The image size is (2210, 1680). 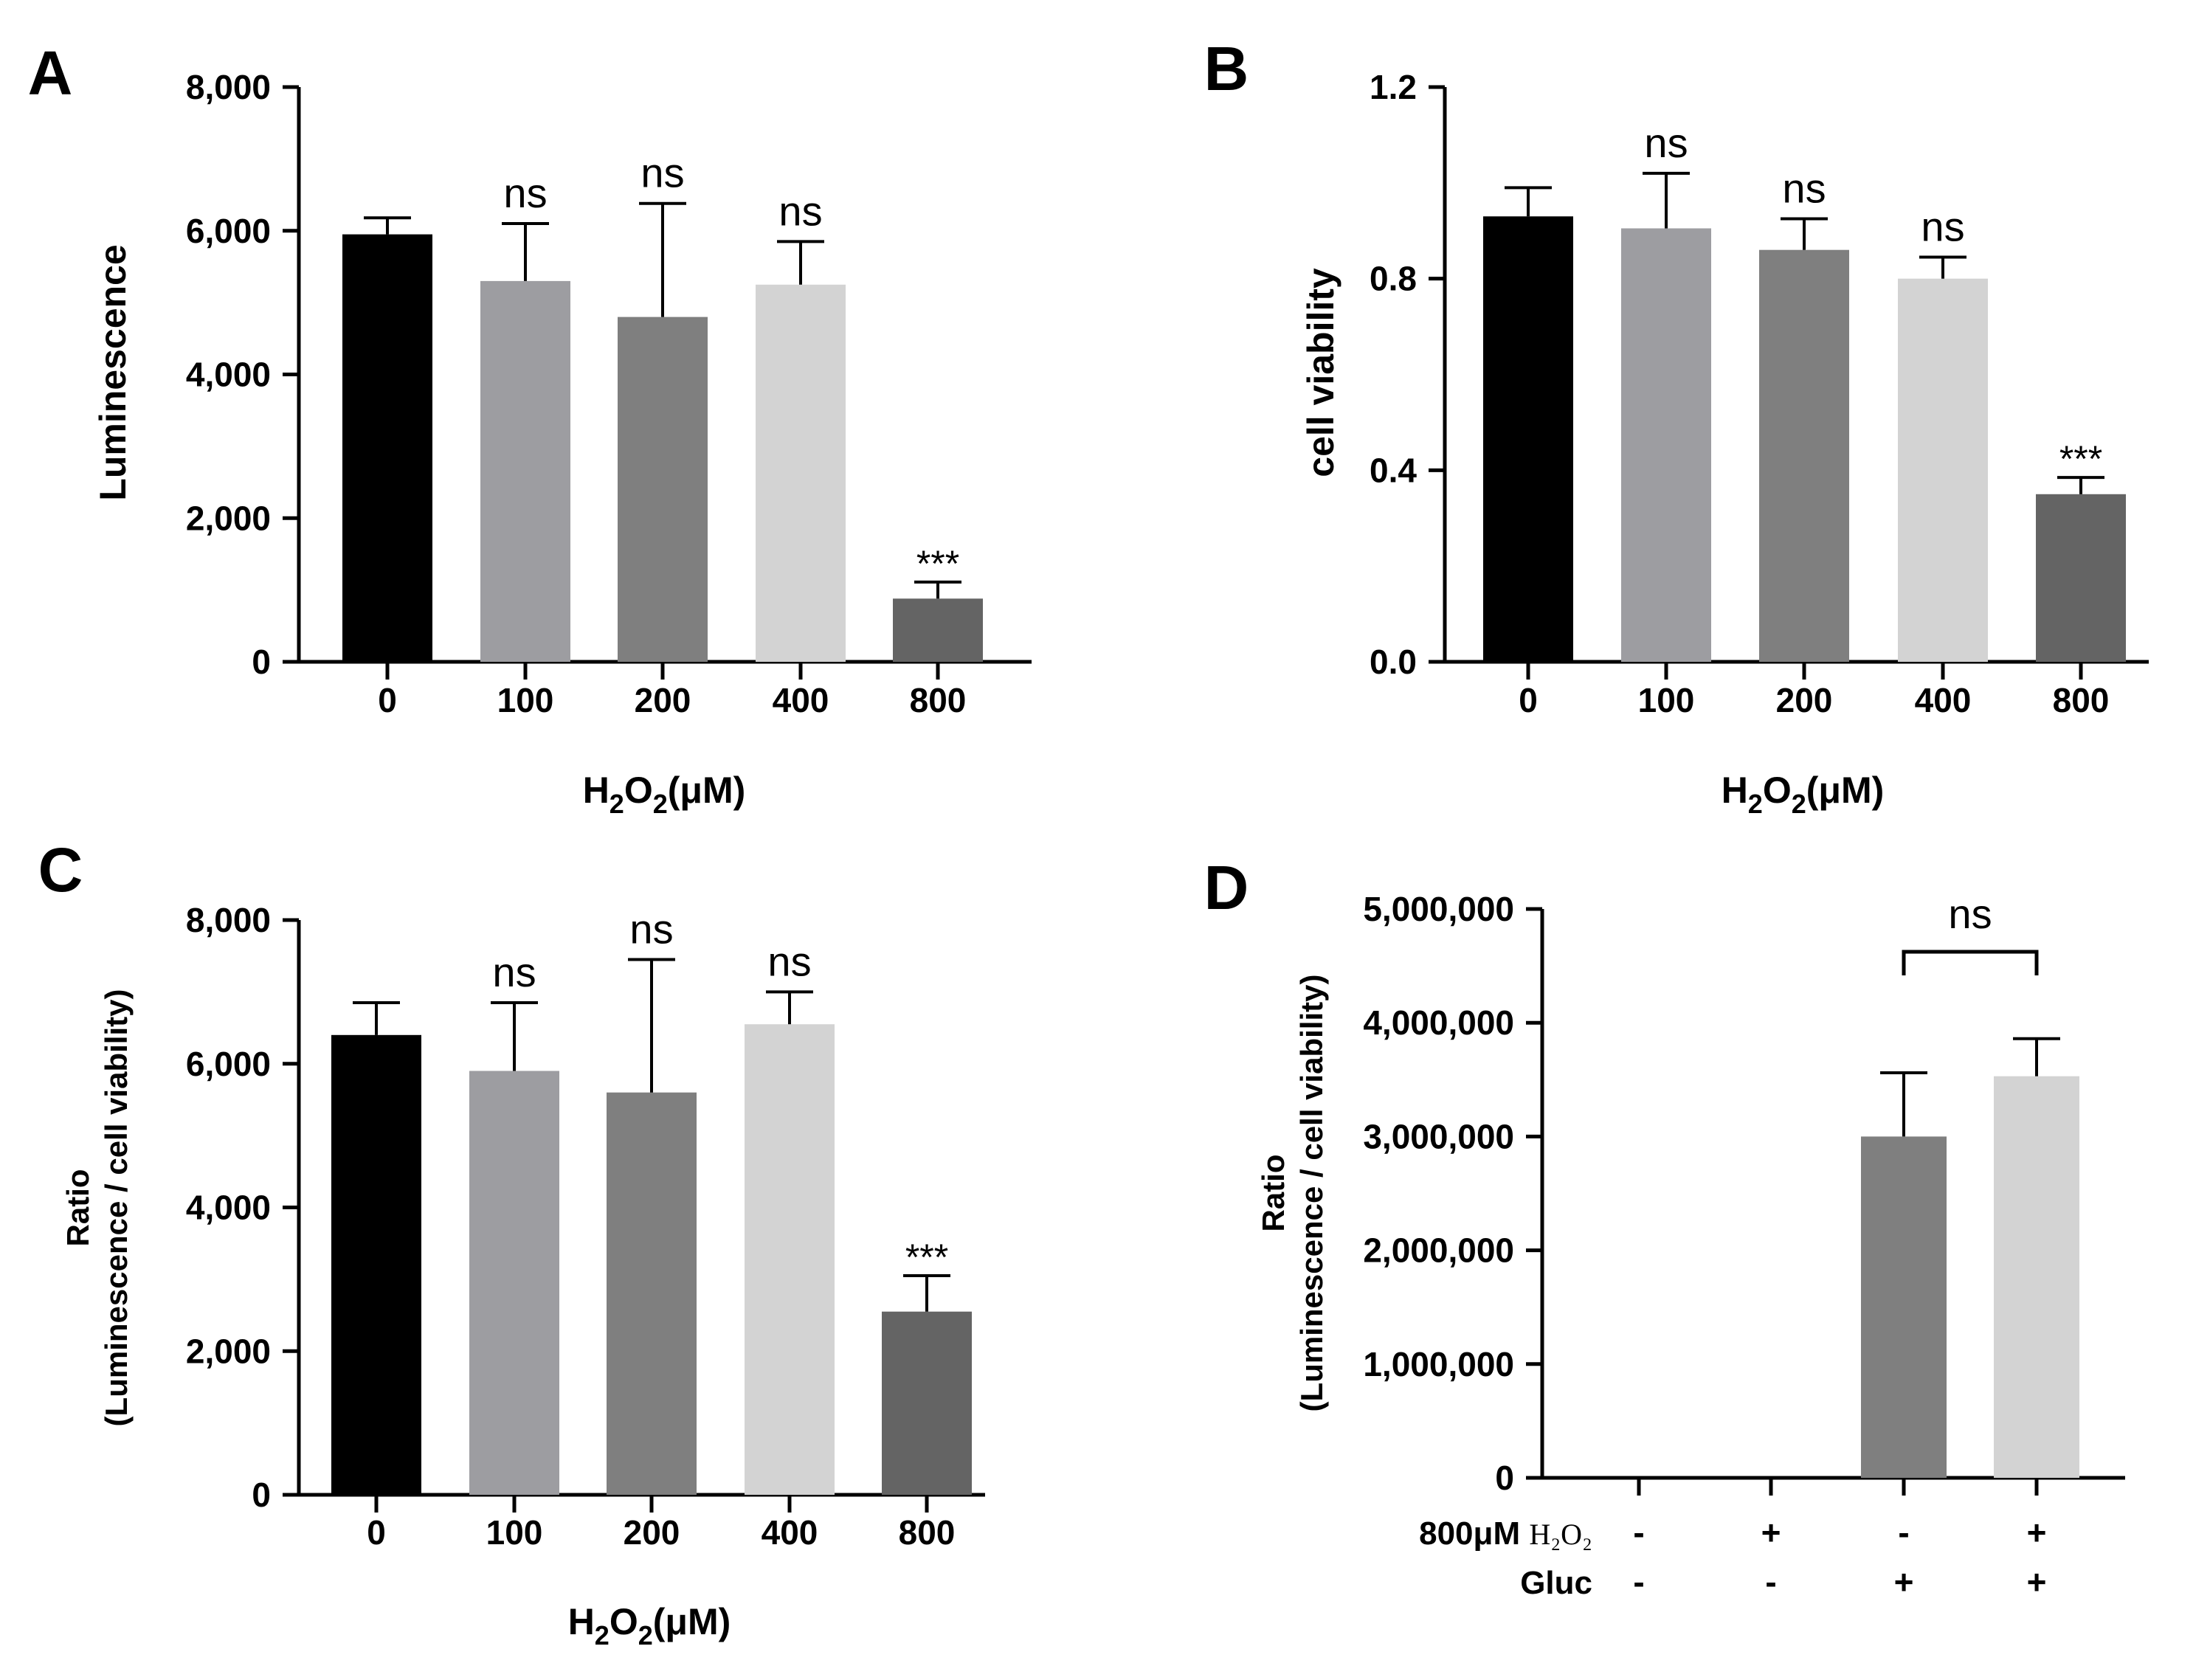 What do you see at coordinates (1438, 1364) in the screenshot?
I see `y-tick-label: 1,000,000` at bounding box center [1438, 1364].